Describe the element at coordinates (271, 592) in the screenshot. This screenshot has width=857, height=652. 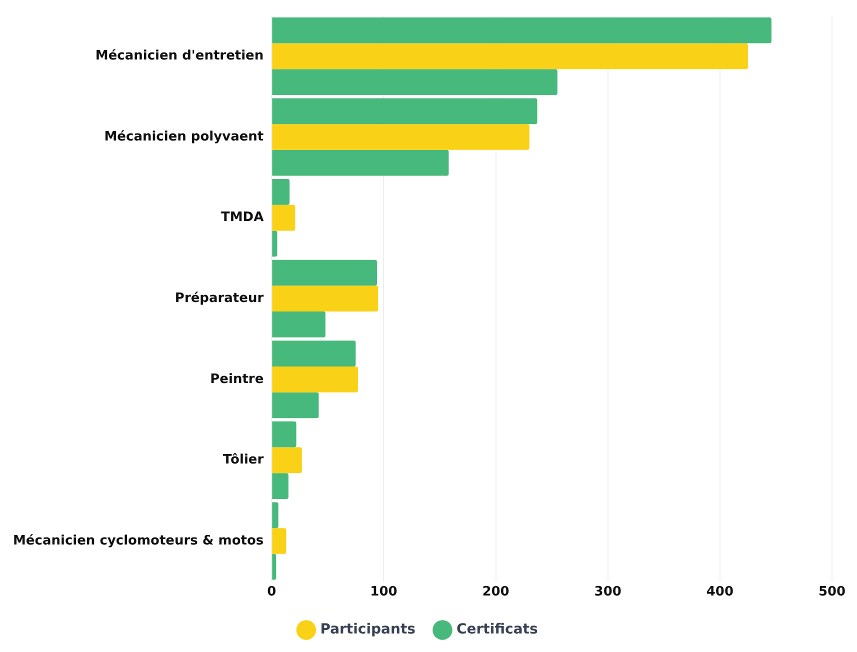
I see `x-tick-label: 0` at that location.